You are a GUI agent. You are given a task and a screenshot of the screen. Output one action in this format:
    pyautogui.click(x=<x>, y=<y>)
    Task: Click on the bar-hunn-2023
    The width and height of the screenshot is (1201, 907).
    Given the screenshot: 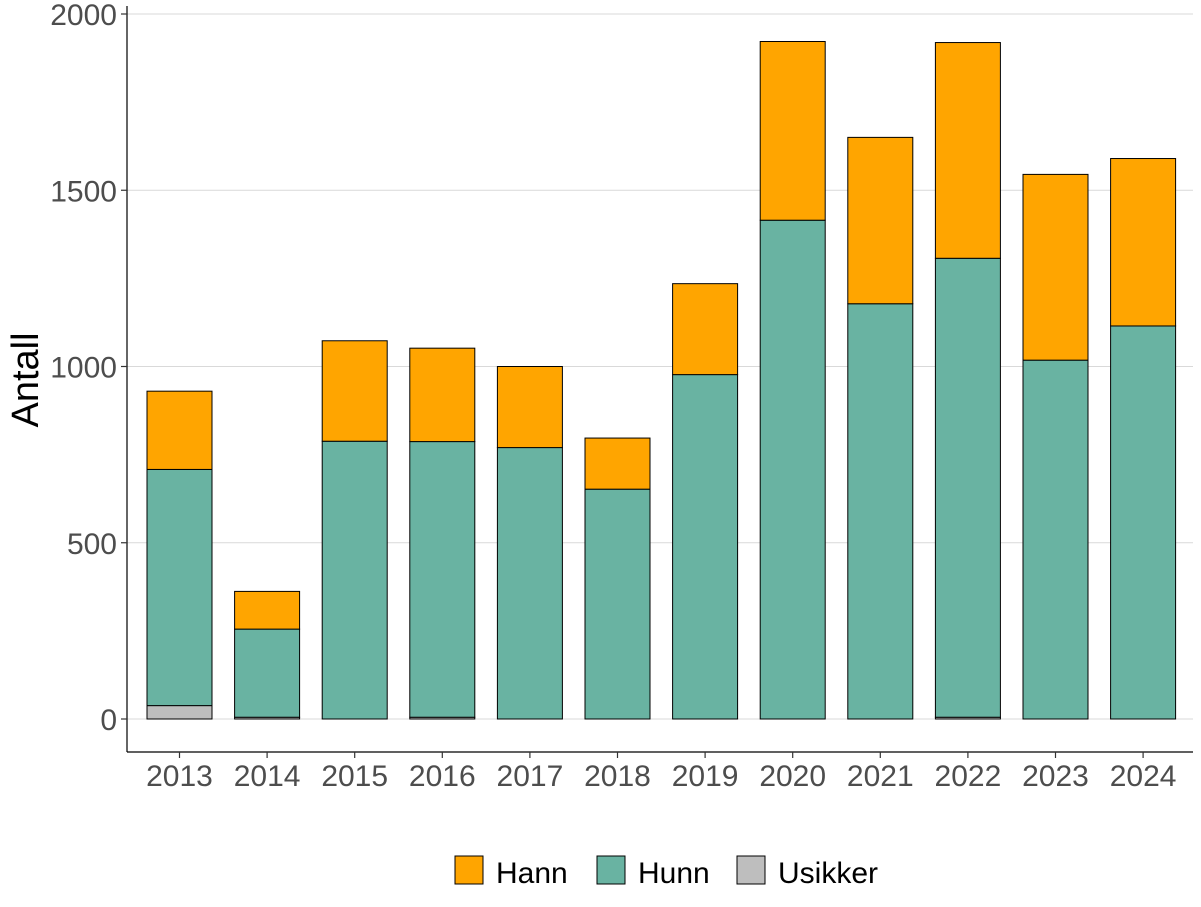 What is the action you would take?
    pyautogui.click(x=1055, y=539)
    